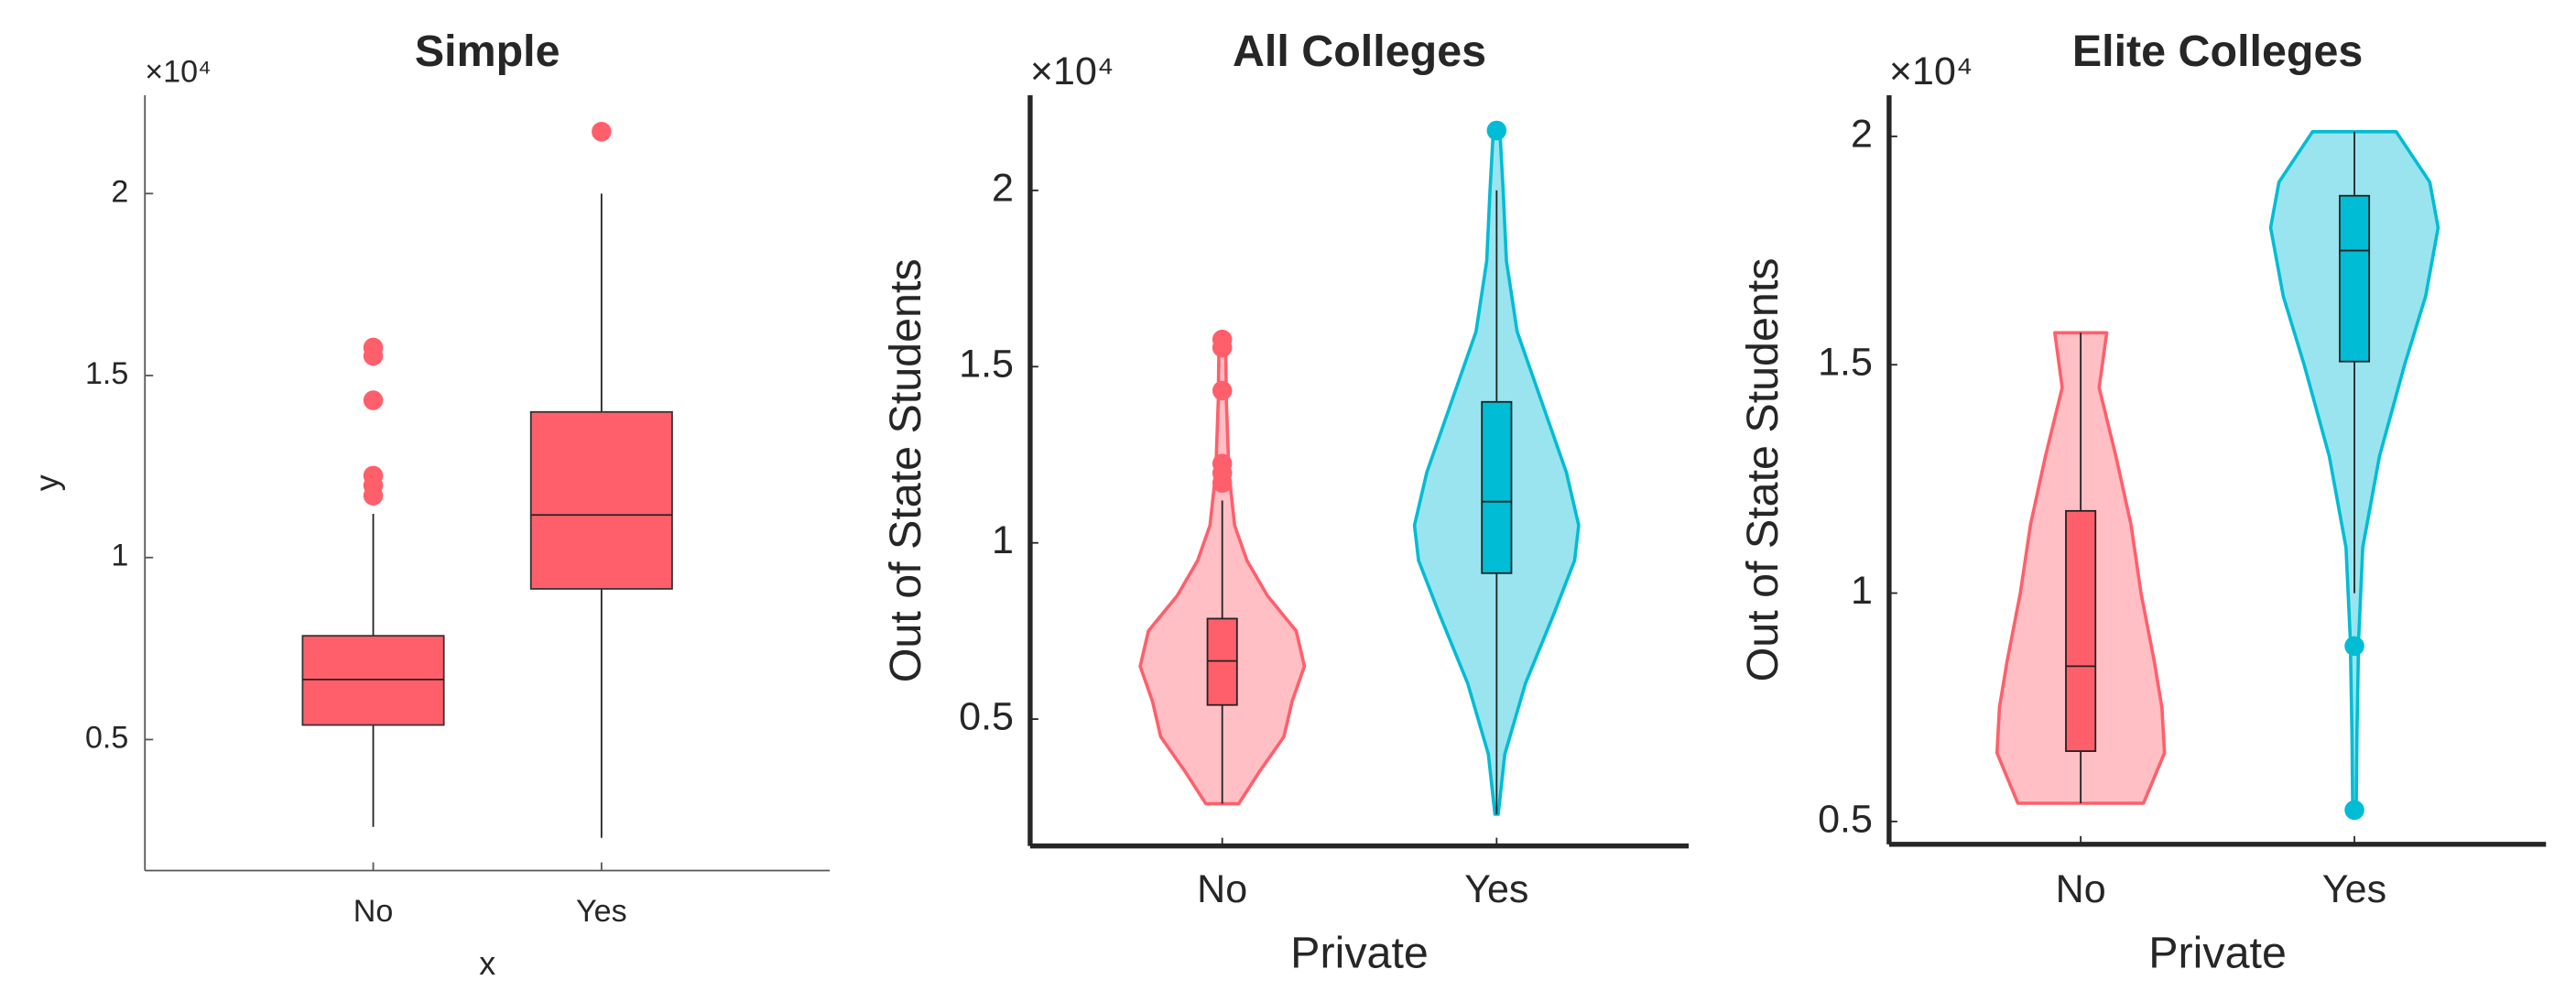 The height and width of the screenshot is (1002, 2576). What do you see at coordinates (487, 51) in the screenshot?
I see `panel-title: Simple` at bounding box center [487, 51].